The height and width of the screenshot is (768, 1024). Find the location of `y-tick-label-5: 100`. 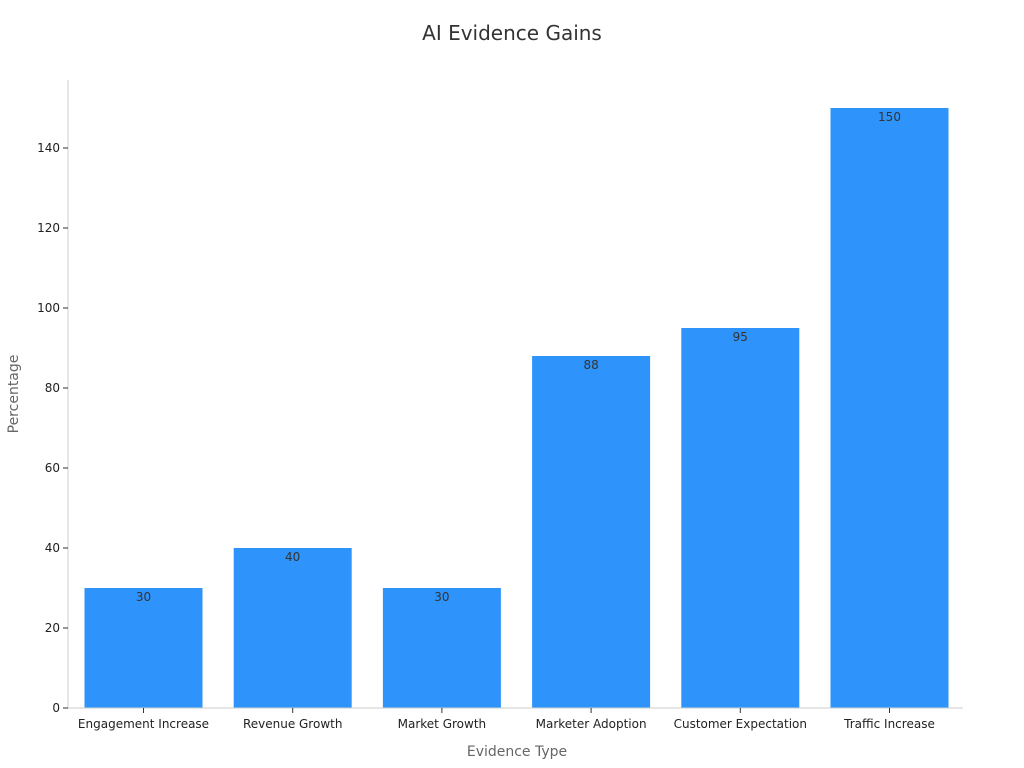

y-tick-label-5: 100 is located at coordinates (48, 308).